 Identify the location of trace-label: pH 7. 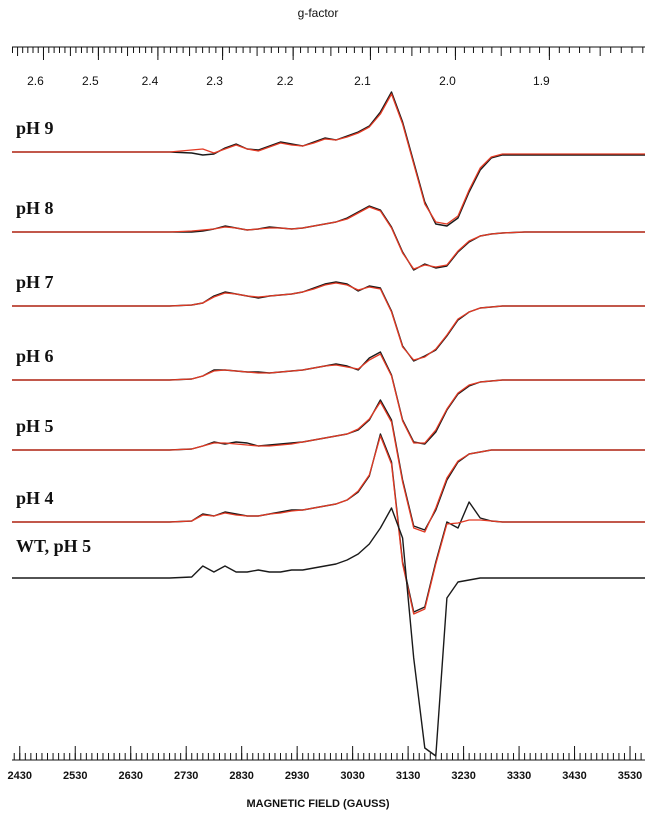
(35, 282).